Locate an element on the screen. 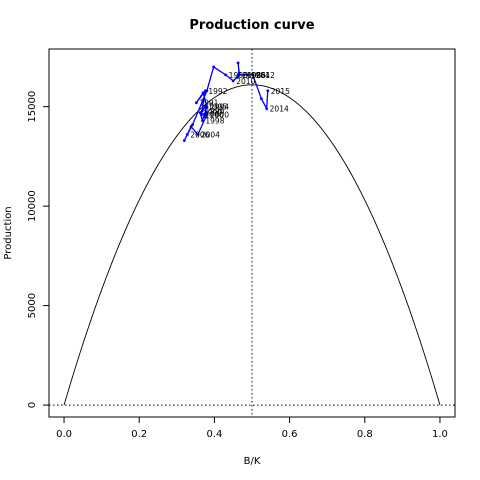  year-label: 1999 is located at coordinates (212, 113).